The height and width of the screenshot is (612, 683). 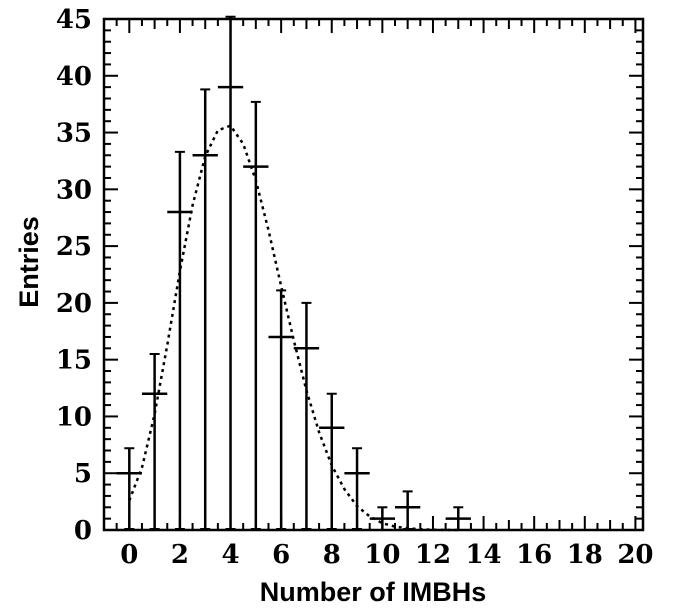 What do you see at coordinates (180, 555) in the screenshot?
I see `x-tick-label: 2` at bounding box center [180, 555].